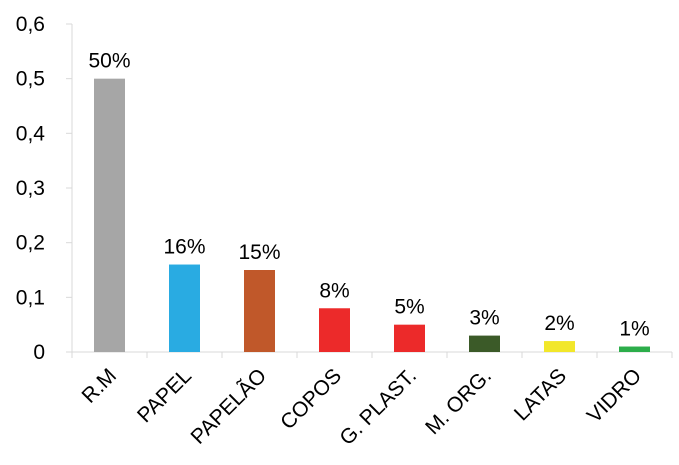  Describe the element at coordinates (184, 247) in the screenshot. I see `data-label: 16%` at that location.